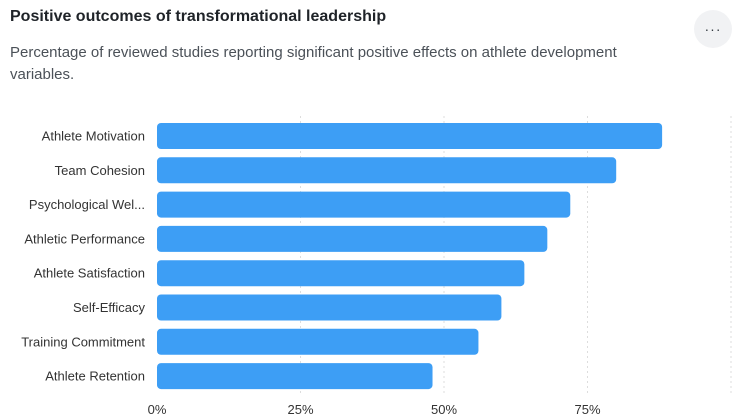 The image size is (732, 414). I want to click on category-label: Training Commitment, so click(83, 341).